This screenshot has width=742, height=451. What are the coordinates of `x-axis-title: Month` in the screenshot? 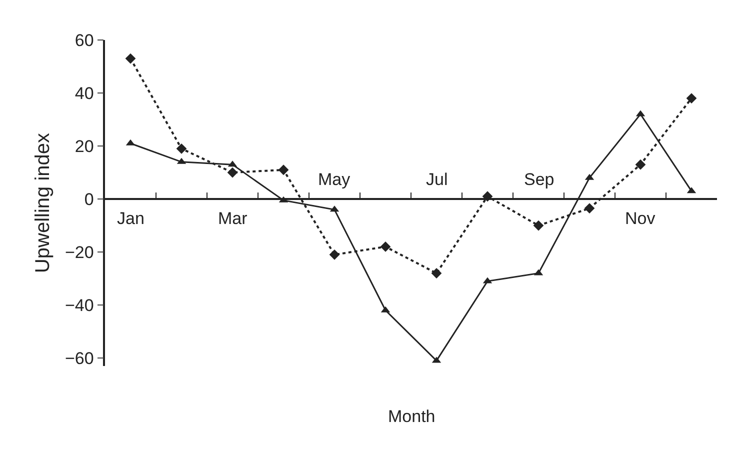 It's located at (412, 416).